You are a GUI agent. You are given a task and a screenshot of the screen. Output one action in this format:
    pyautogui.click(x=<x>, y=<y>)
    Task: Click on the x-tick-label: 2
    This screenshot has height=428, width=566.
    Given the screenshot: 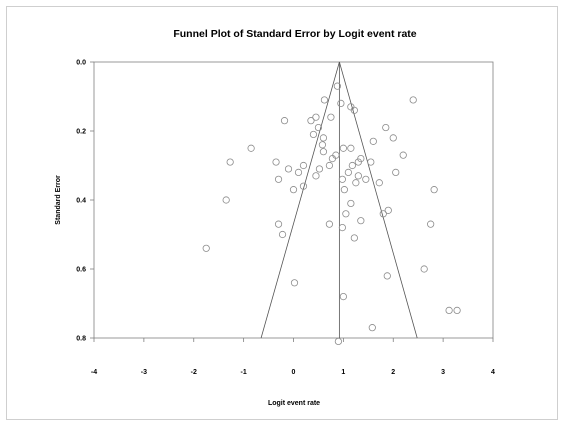 What is the action you would take?
    pyautogui.click(x=393, y=372)
    